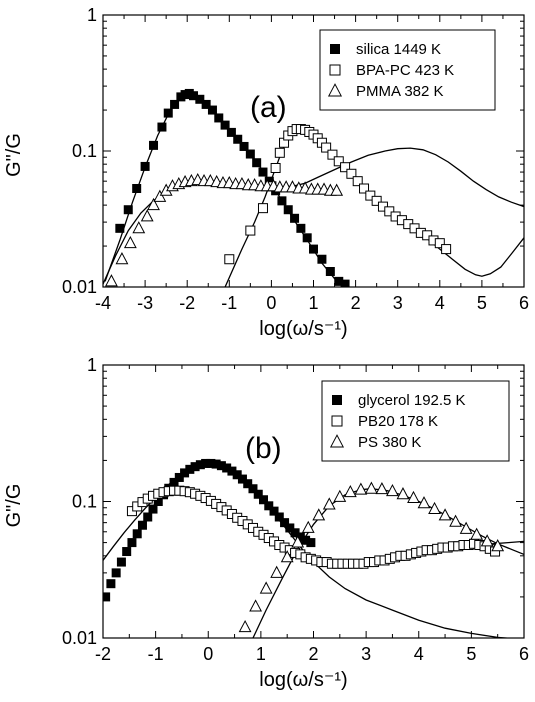 Image resolution: width=535 pixels, height=702 pixels. Describe the element at coordinates (398, 421) in the screenshot. I see `legend-label: PB20 178 K` at that location.